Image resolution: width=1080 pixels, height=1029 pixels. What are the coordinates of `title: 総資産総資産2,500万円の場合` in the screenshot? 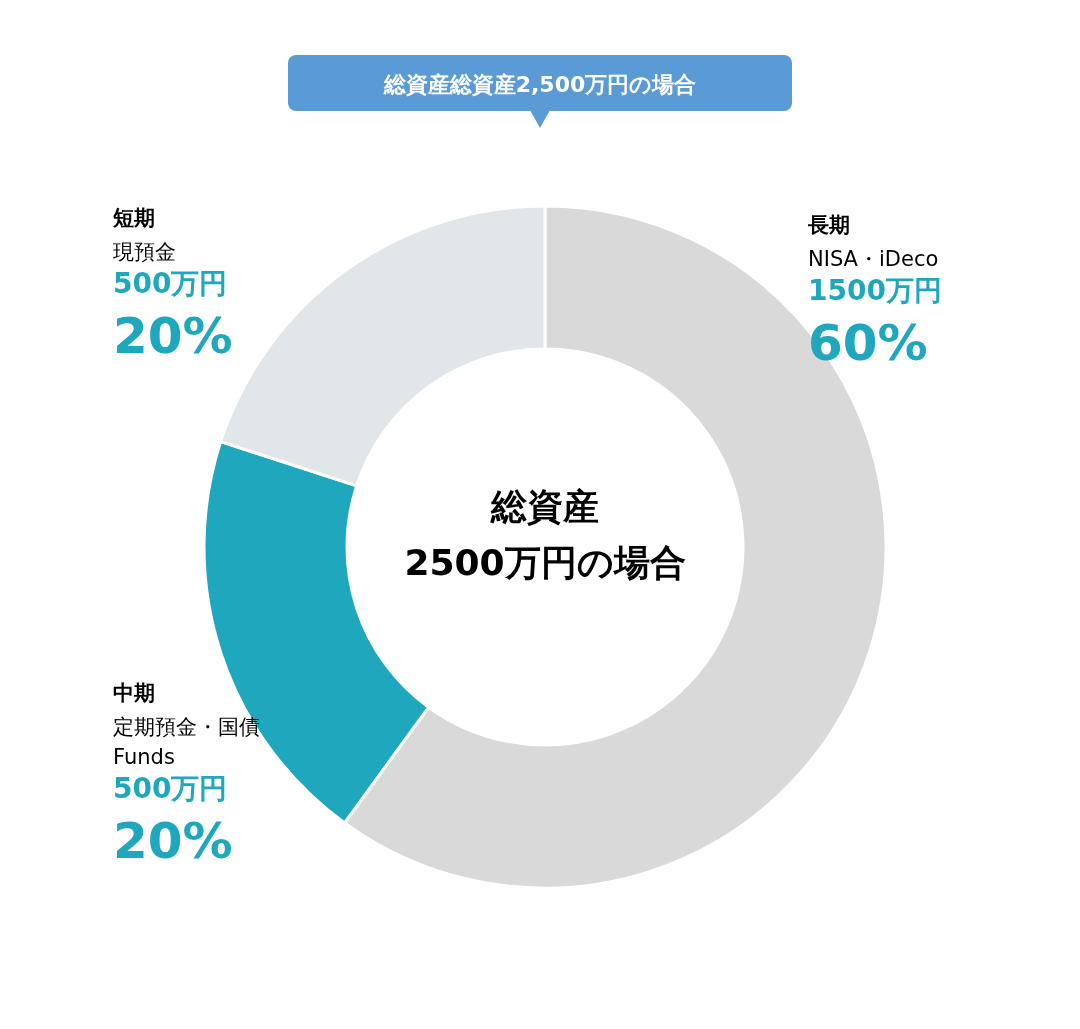 It's located at (540, 91).